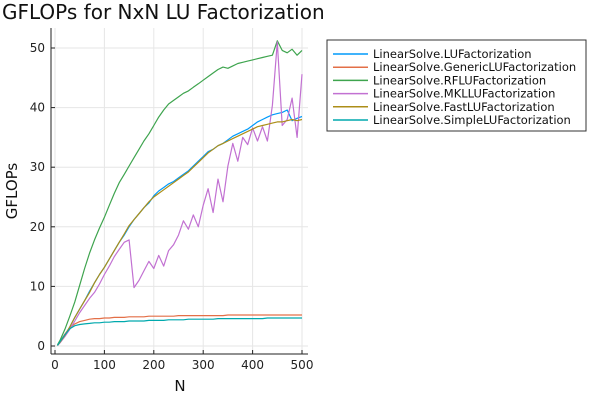 The width and height of the screenshot is (600, 400). What do you see at coordinates (37, 286) in the screenshot?
I see `y-tick-label: 10` at bounding box center [37, 286].